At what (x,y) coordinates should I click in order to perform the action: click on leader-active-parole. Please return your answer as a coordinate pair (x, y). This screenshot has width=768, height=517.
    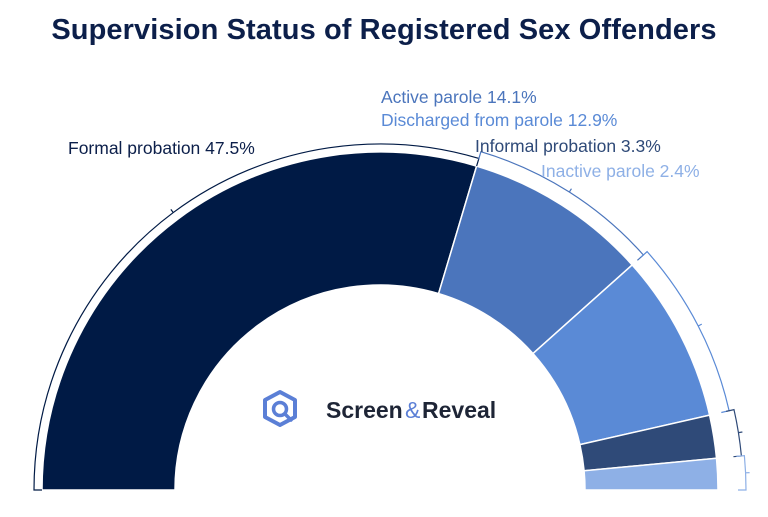
    Looking at the image, I should click on (561, 205).